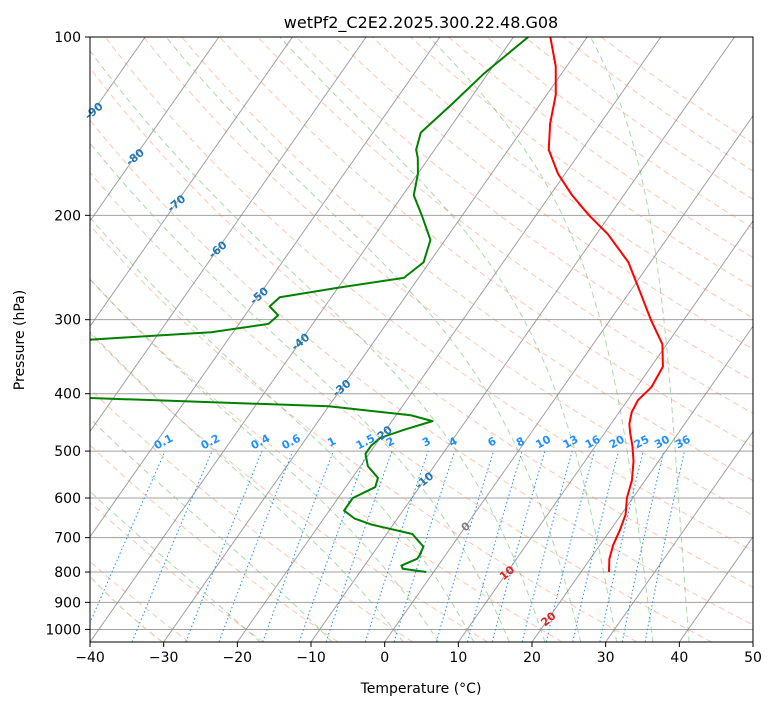 This screenshot has width=775, height=708. I want to click on y-tick-label: 800, so click(67, 573).